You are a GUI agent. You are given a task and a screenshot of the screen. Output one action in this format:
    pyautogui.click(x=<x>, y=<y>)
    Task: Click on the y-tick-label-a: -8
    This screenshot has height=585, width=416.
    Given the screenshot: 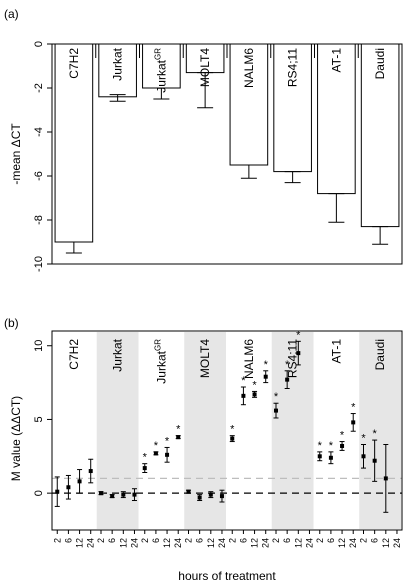 What is the action you would take?
    pyautogui.click(x=39, y=220)
    